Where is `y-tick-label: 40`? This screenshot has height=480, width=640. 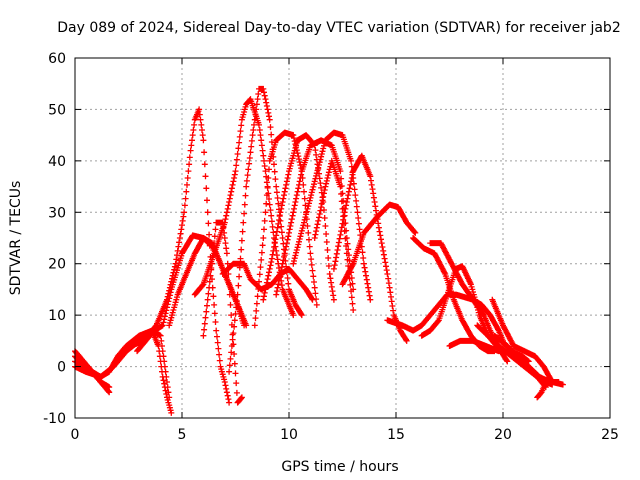
y-tick-label: 40 is located at coordinates (57, 162).